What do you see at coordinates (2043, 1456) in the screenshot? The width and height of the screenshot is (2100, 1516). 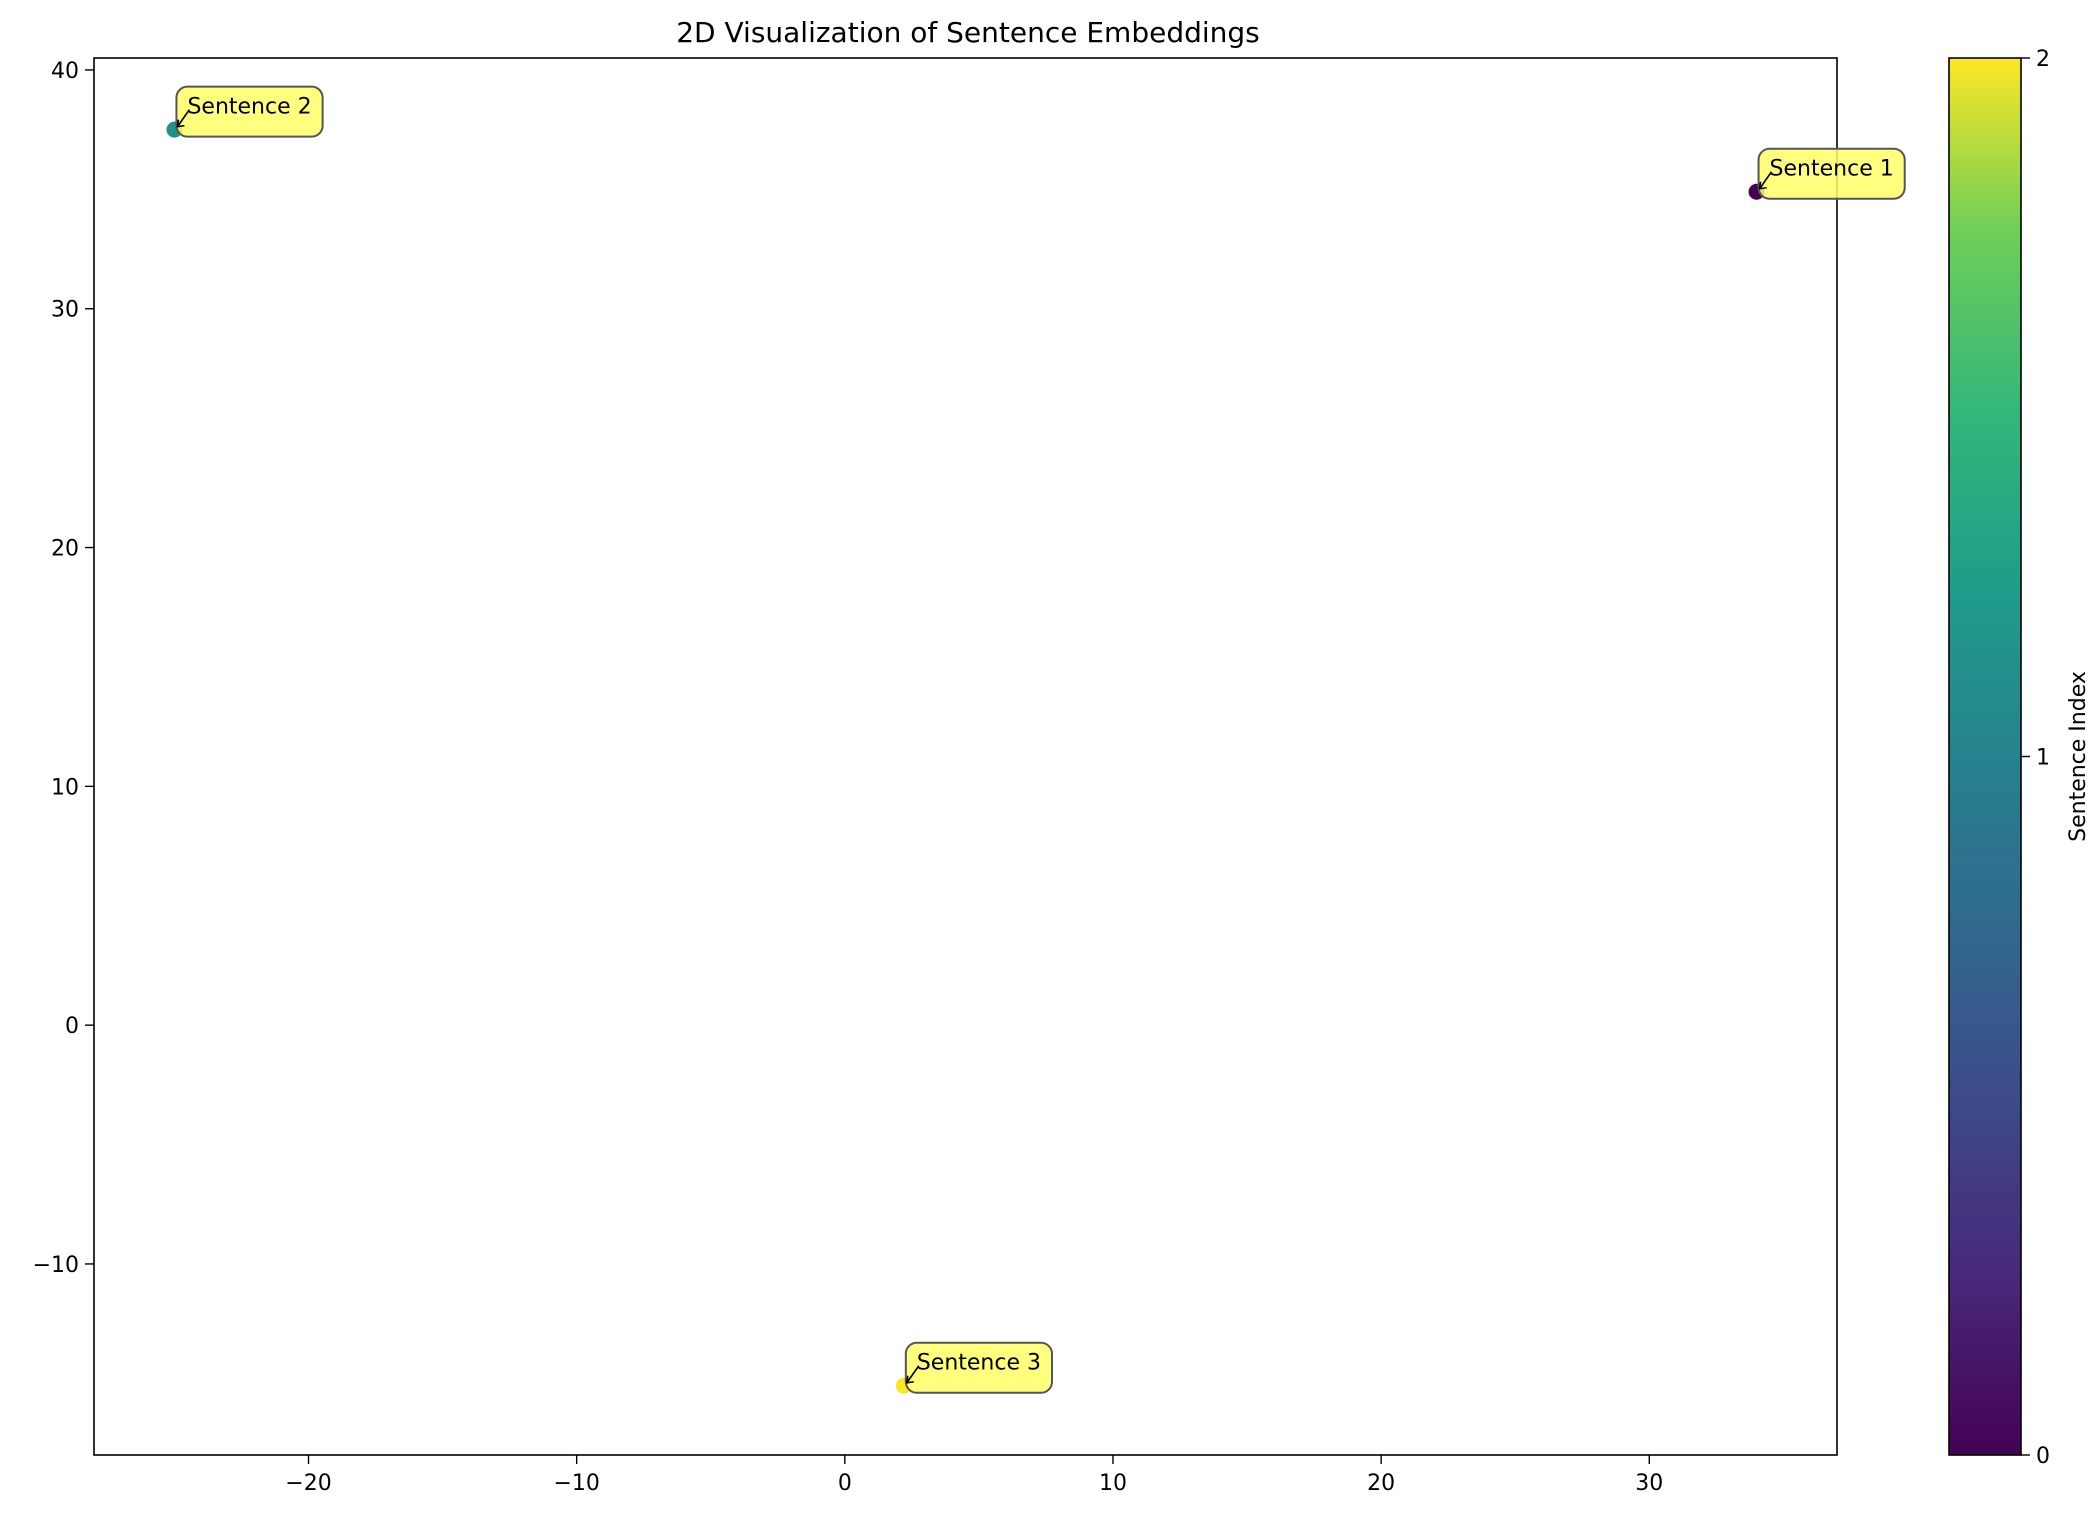 I see `colorbar-tick-label-0: 0` at bounding box center [2043, 1456].